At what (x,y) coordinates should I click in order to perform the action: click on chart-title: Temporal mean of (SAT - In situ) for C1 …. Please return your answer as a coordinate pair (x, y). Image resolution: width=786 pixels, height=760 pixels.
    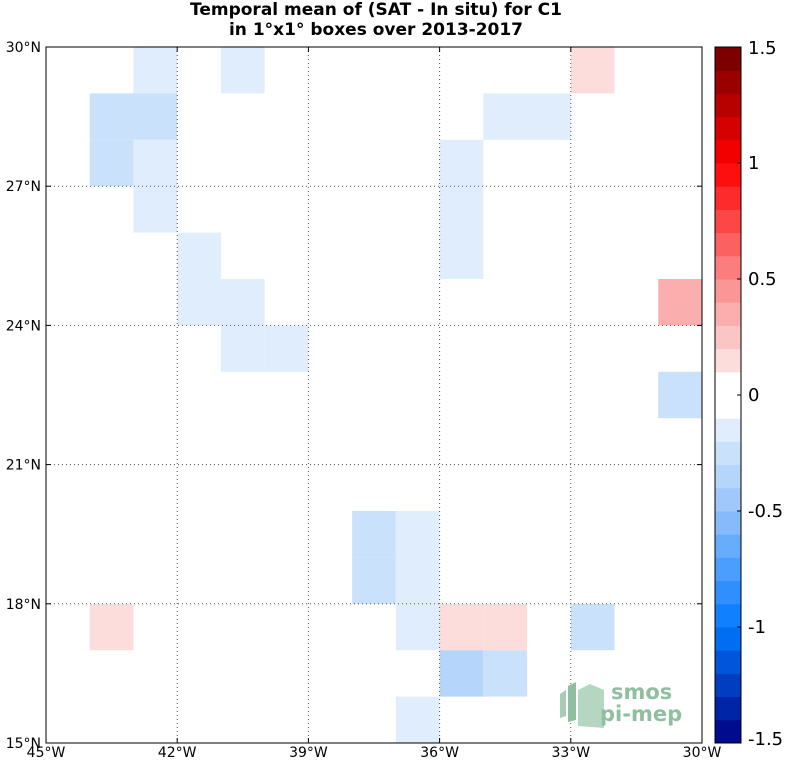
    Looking at the image, I should click on (376, 20).